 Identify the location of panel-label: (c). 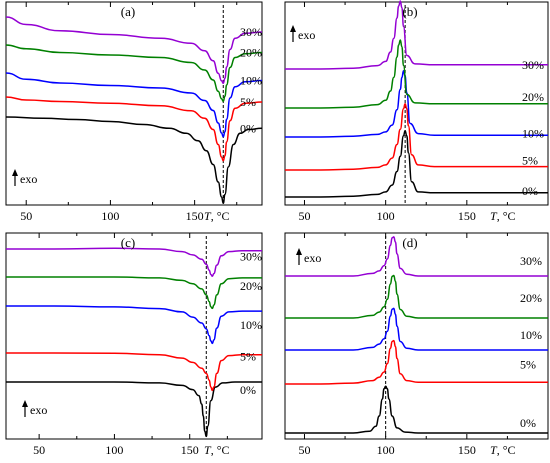
(128, 242).